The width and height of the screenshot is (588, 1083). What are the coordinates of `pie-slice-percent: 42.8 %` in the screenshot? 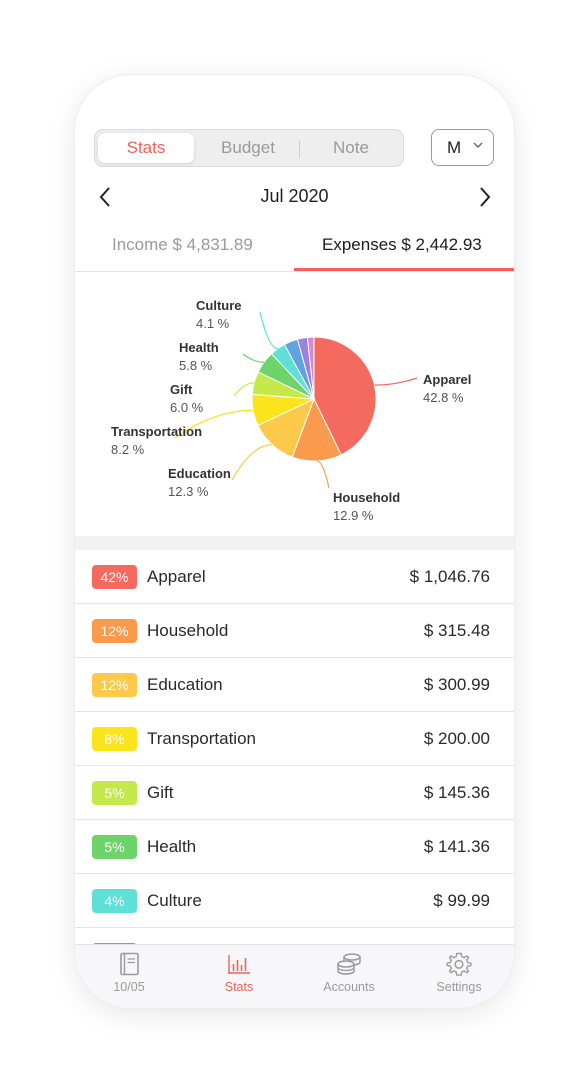 It's located at (443, 397).